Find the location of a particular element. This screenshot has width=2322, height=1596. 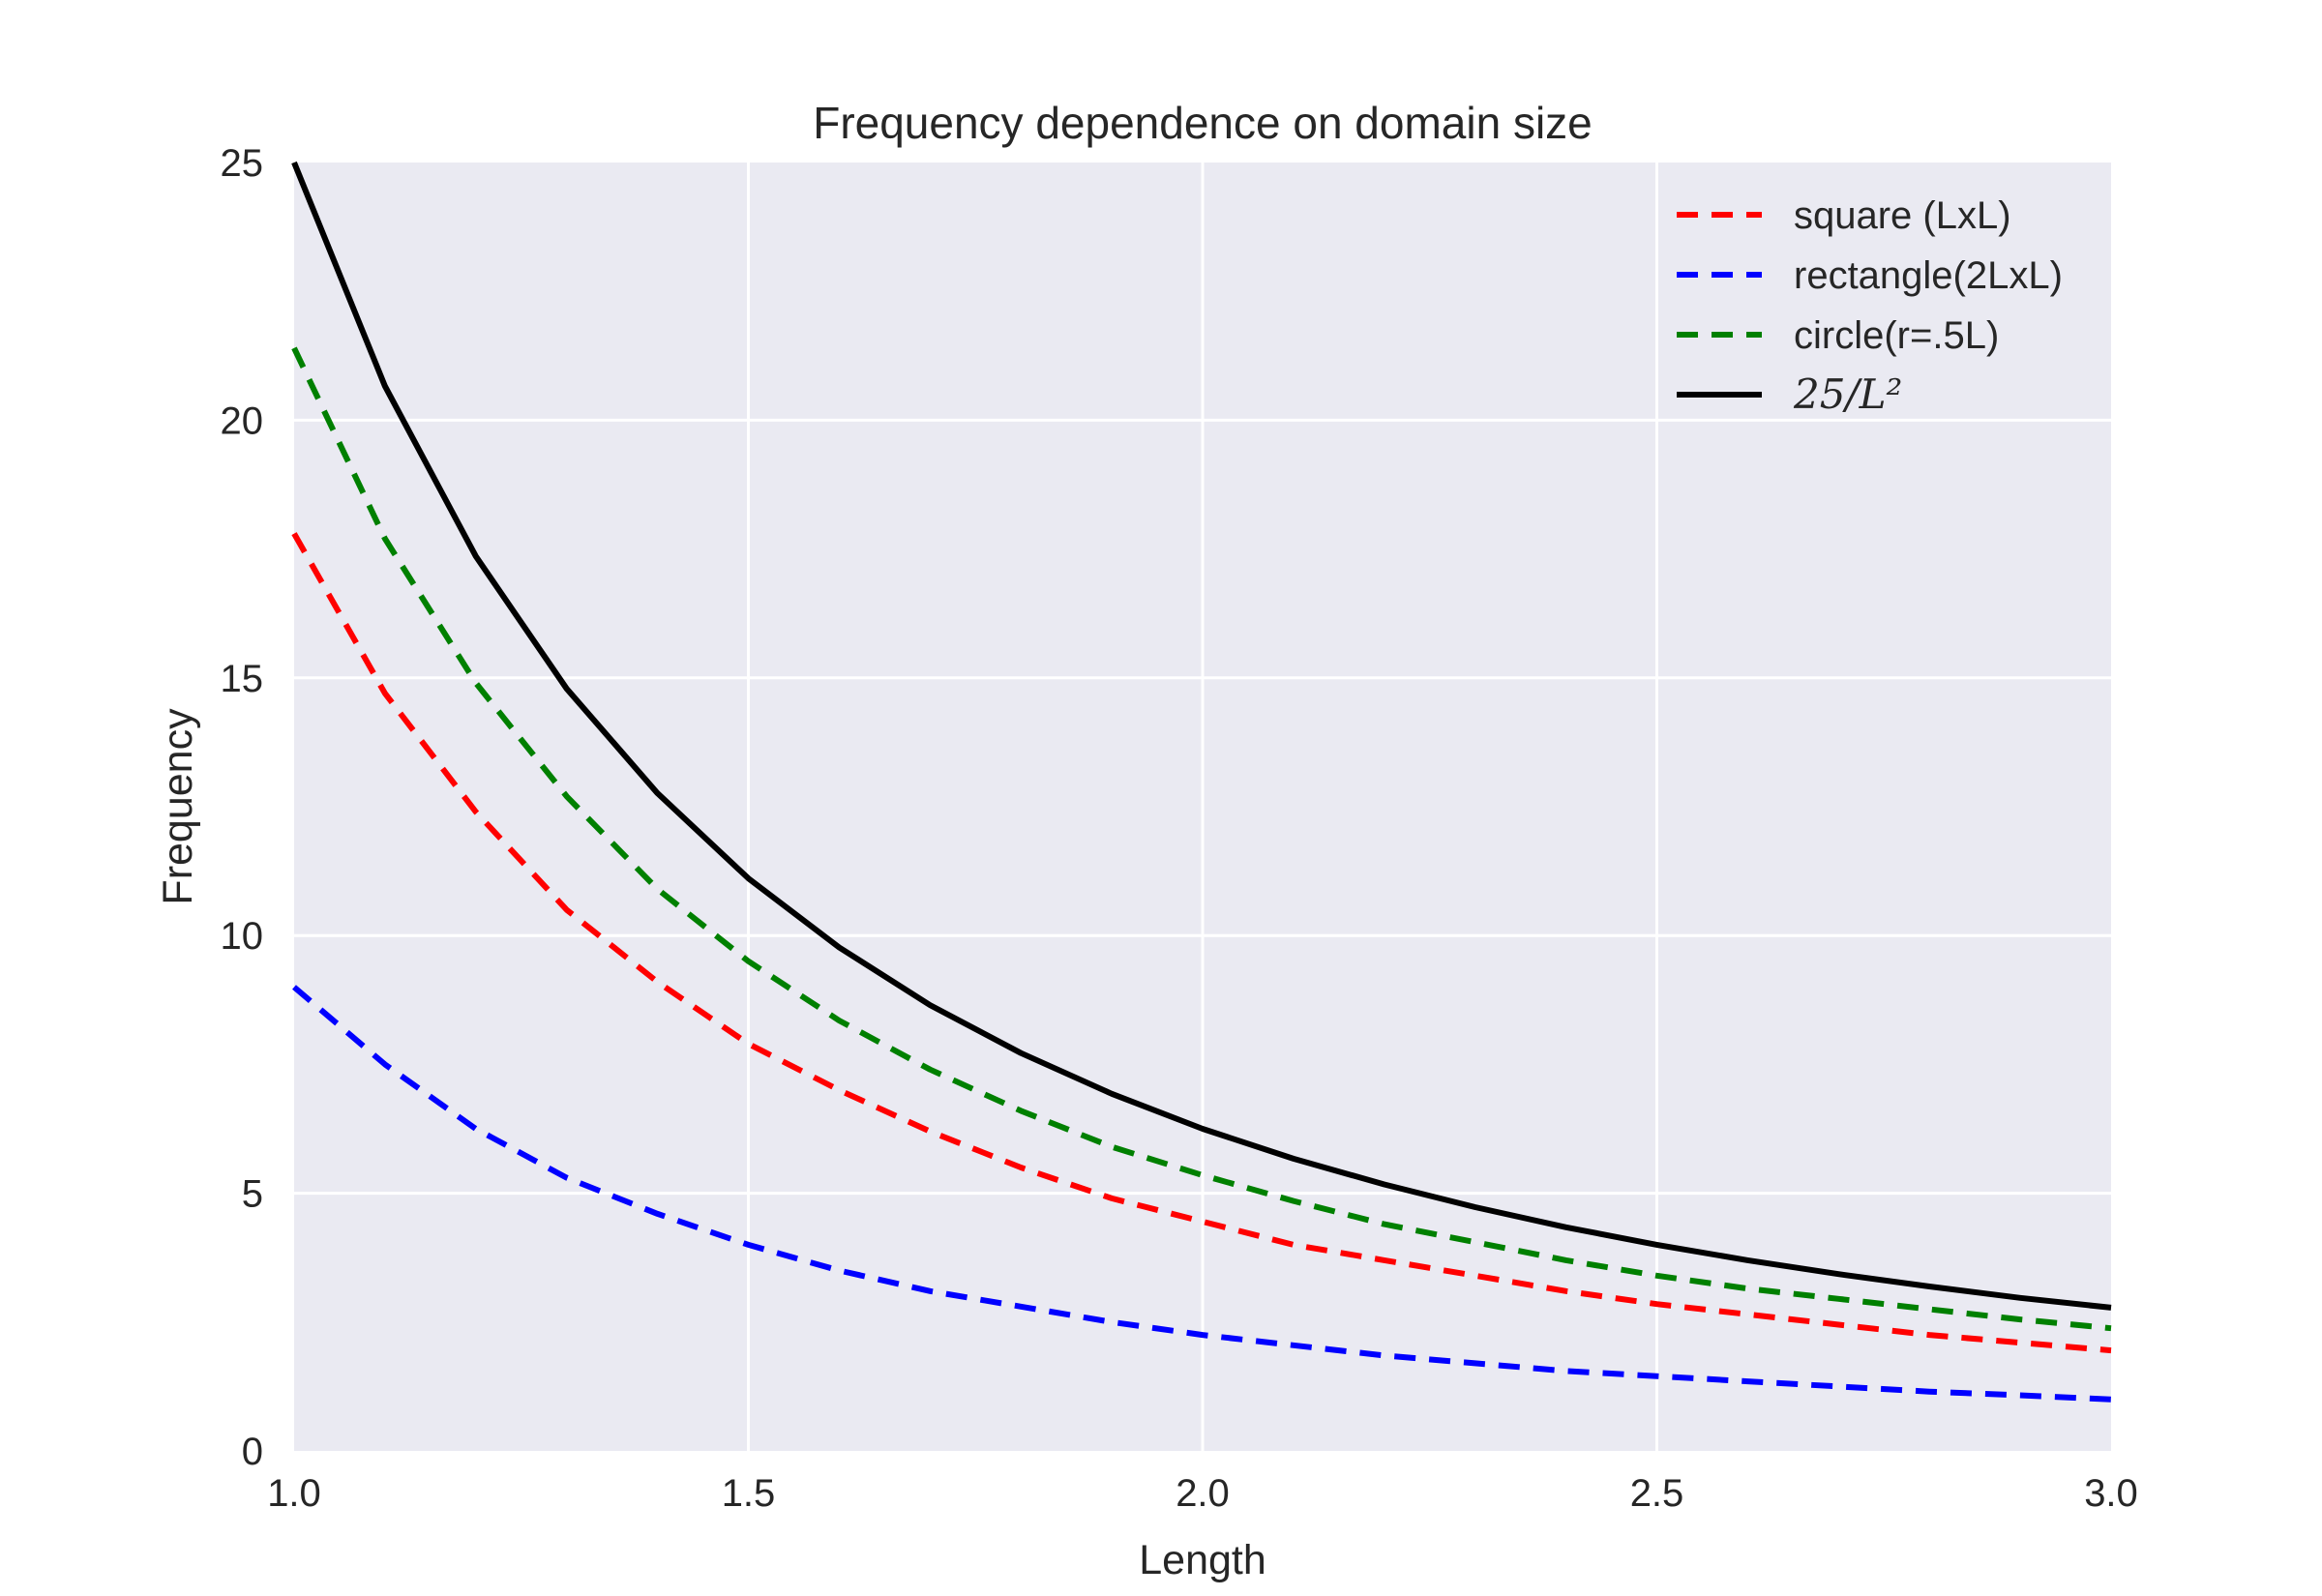

y-tick-label: 0 is located at coordinates (252, 1452).